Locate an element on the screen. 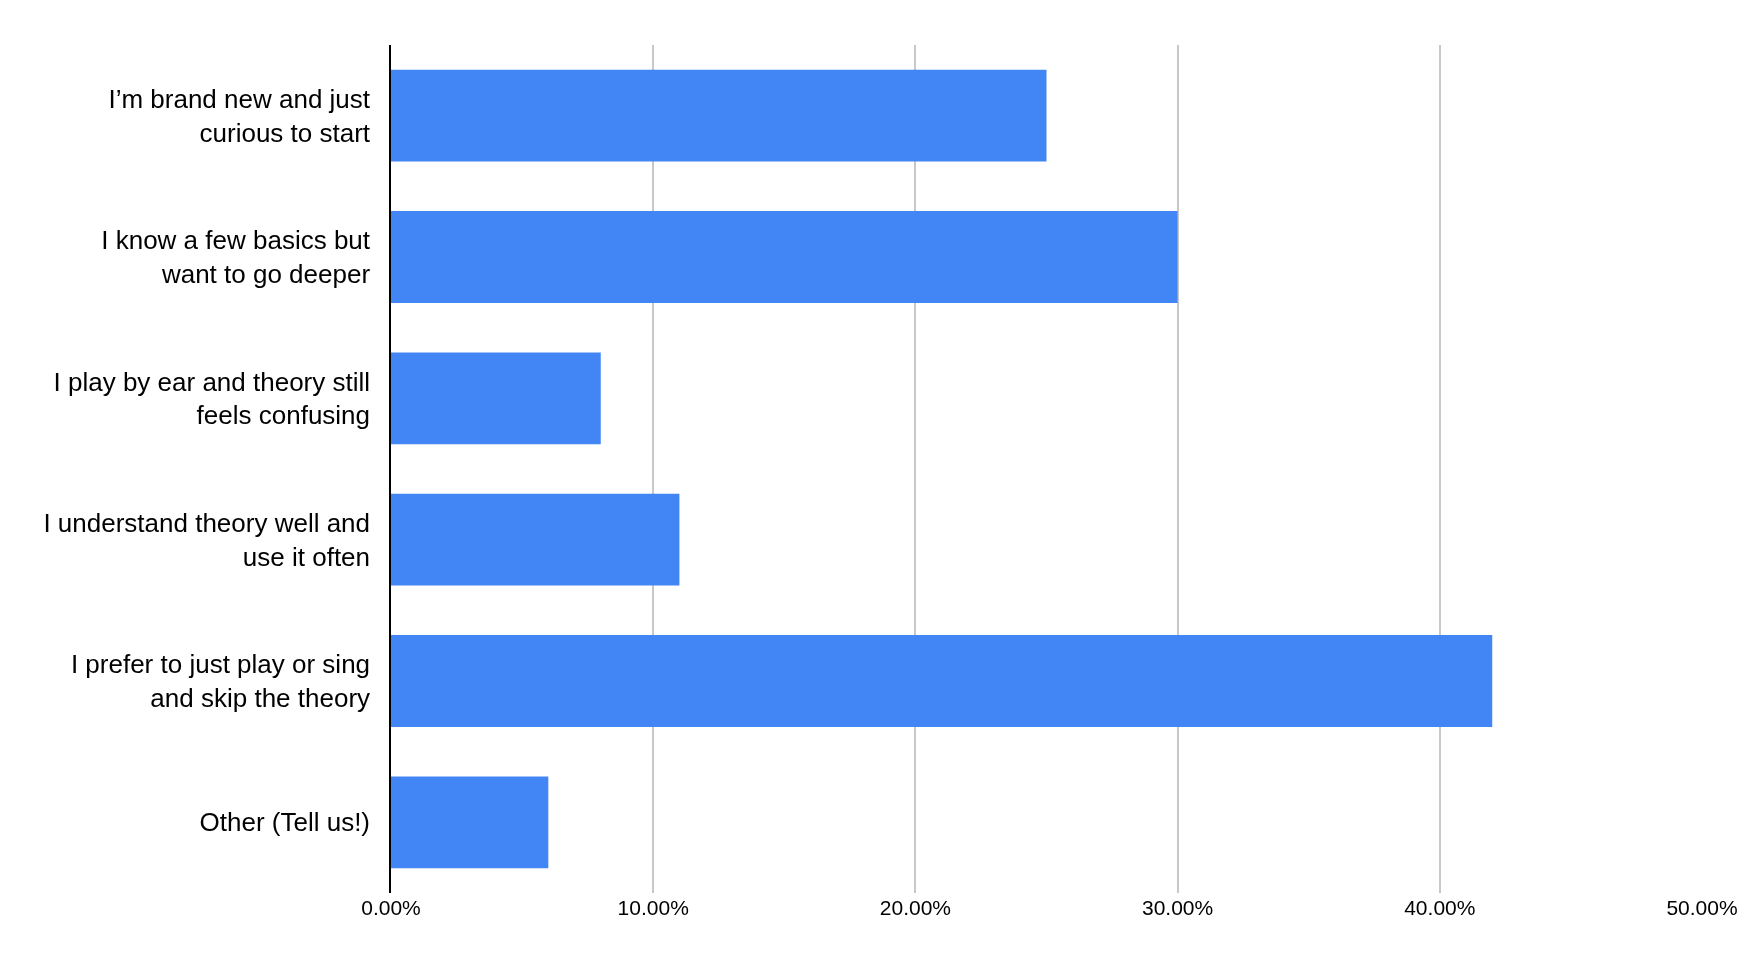 The height and width of the screenshot is (970, 1750). y-tick-label: Other (Tell us!) is located at coordinates (285, 822).